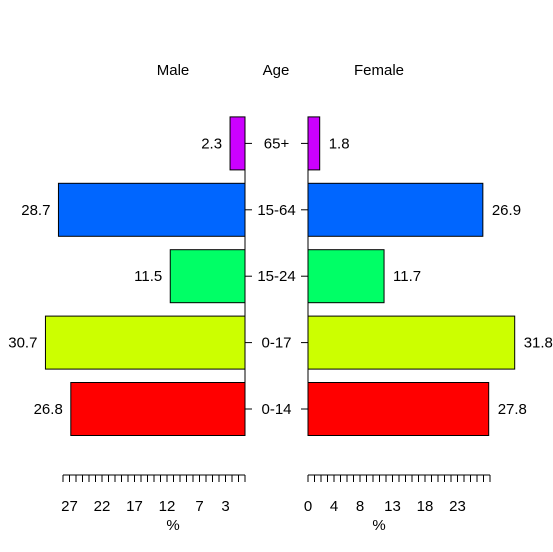 This screenshot has height=552, width=553. What do you see at coordinates (211, 143) in the screenshot?
I see `male-value-label-65+: 2.3` at bounding box center [211, 143].